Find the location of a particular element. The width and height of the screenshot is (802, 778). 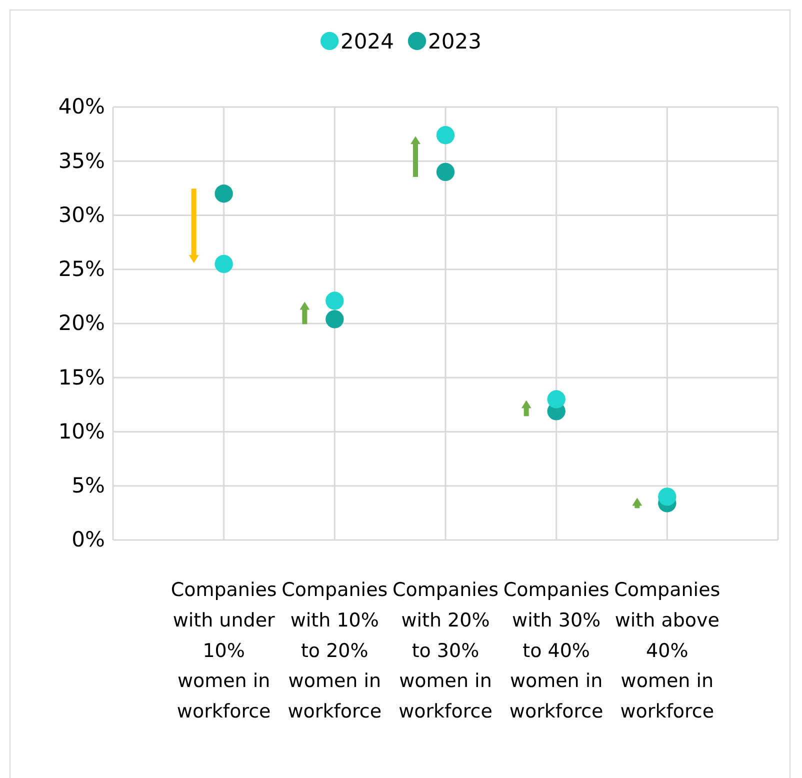

x-tick-label: Companies with 10% to 20% women in workforce is located at coordinates (335, 651).